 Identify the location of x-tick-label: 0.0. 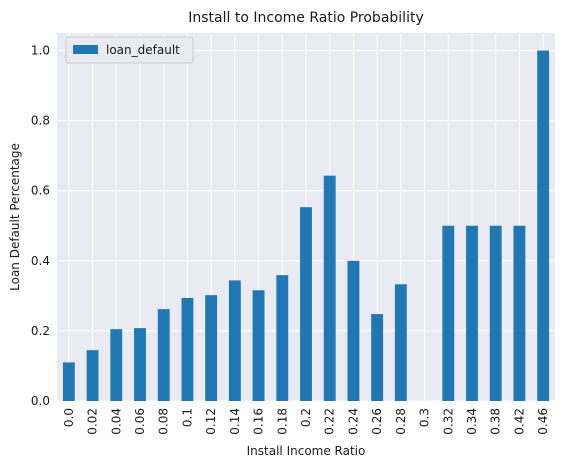
(69, 417).